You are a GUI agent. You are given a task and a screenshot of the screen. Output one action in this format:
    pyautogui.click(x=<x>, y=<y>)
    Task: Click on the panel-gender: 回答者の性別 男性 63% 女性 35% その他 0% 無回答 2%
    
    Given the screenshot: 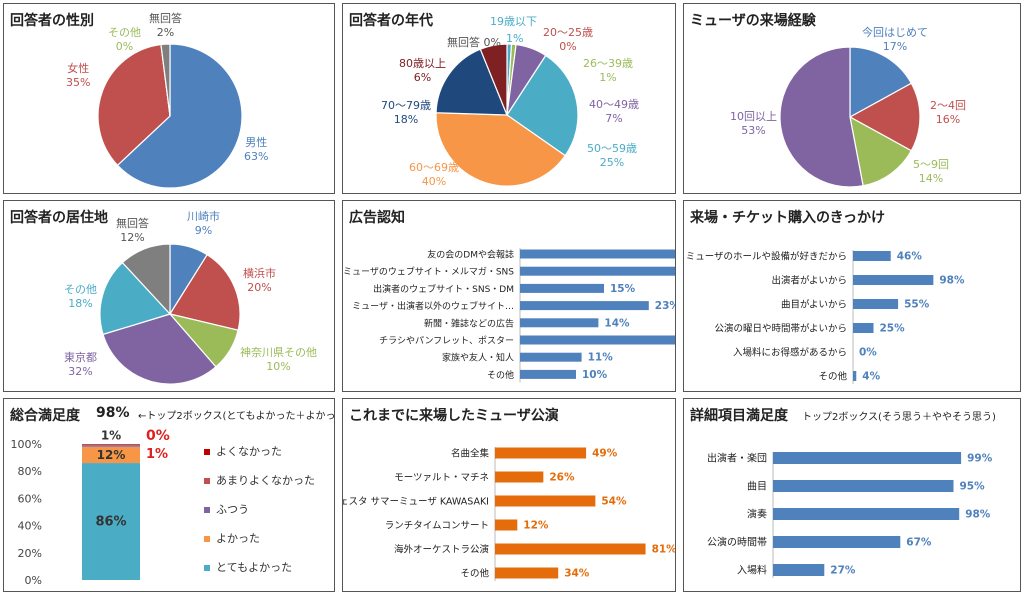 What is the action you would take?
    pyautogui.click(x=169, y=98)
    